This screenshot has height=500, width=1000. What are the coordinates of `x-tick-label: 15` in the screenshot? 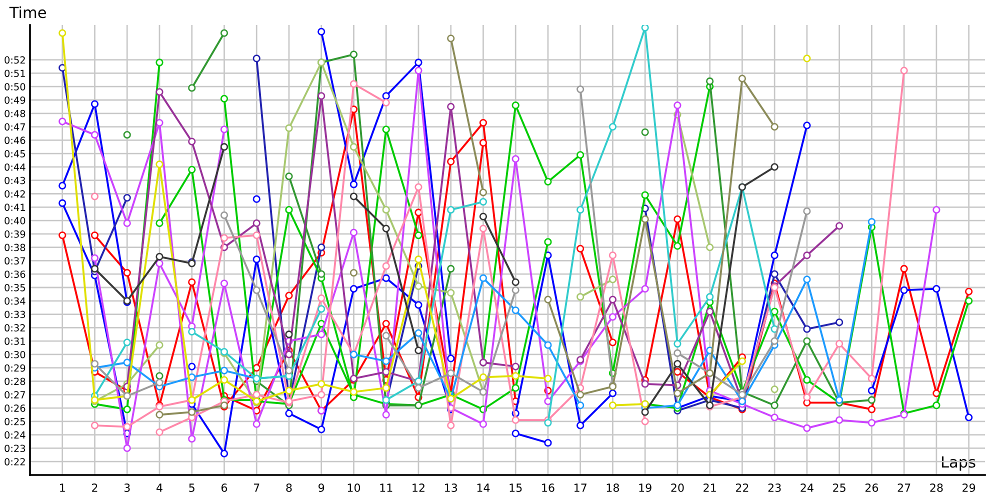 It's located at (516, 488).